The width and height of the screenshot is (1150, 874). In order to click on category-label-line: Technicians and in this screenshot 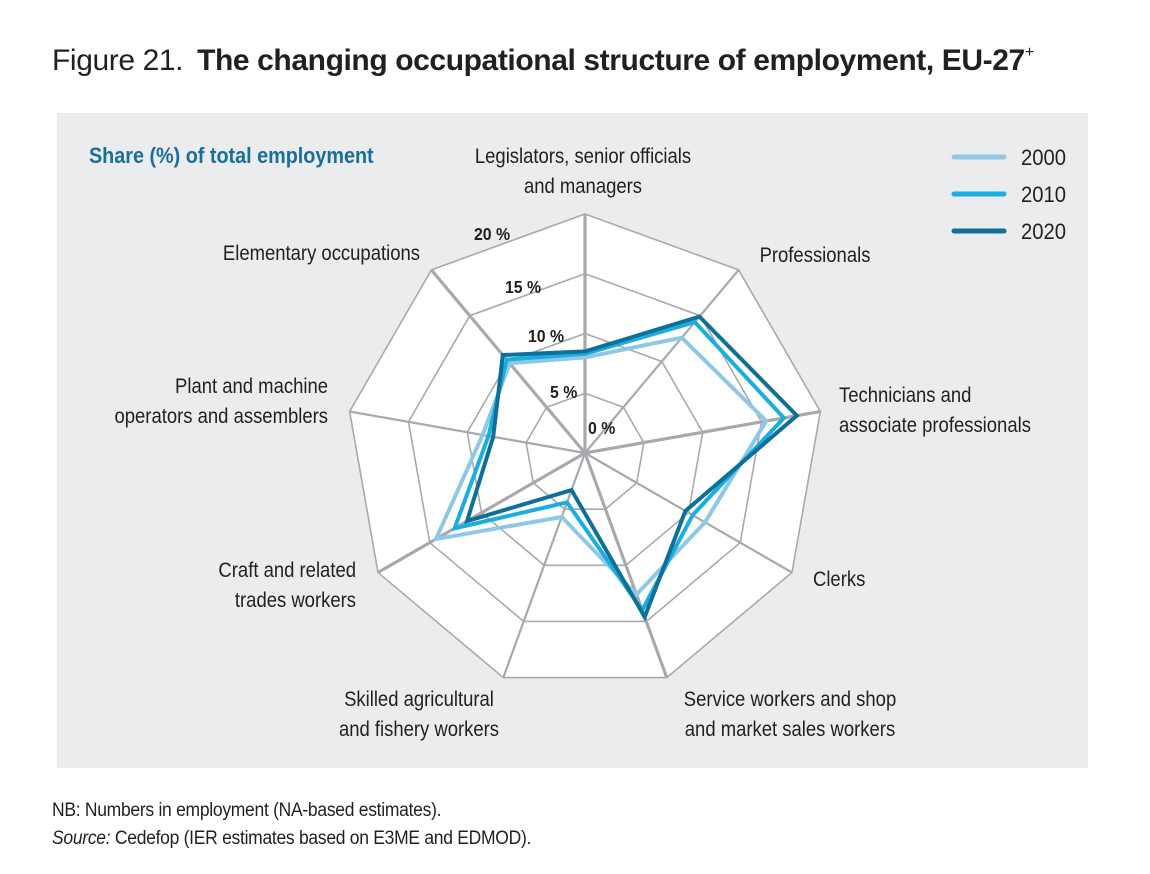, I will do `click(905, 395)`.